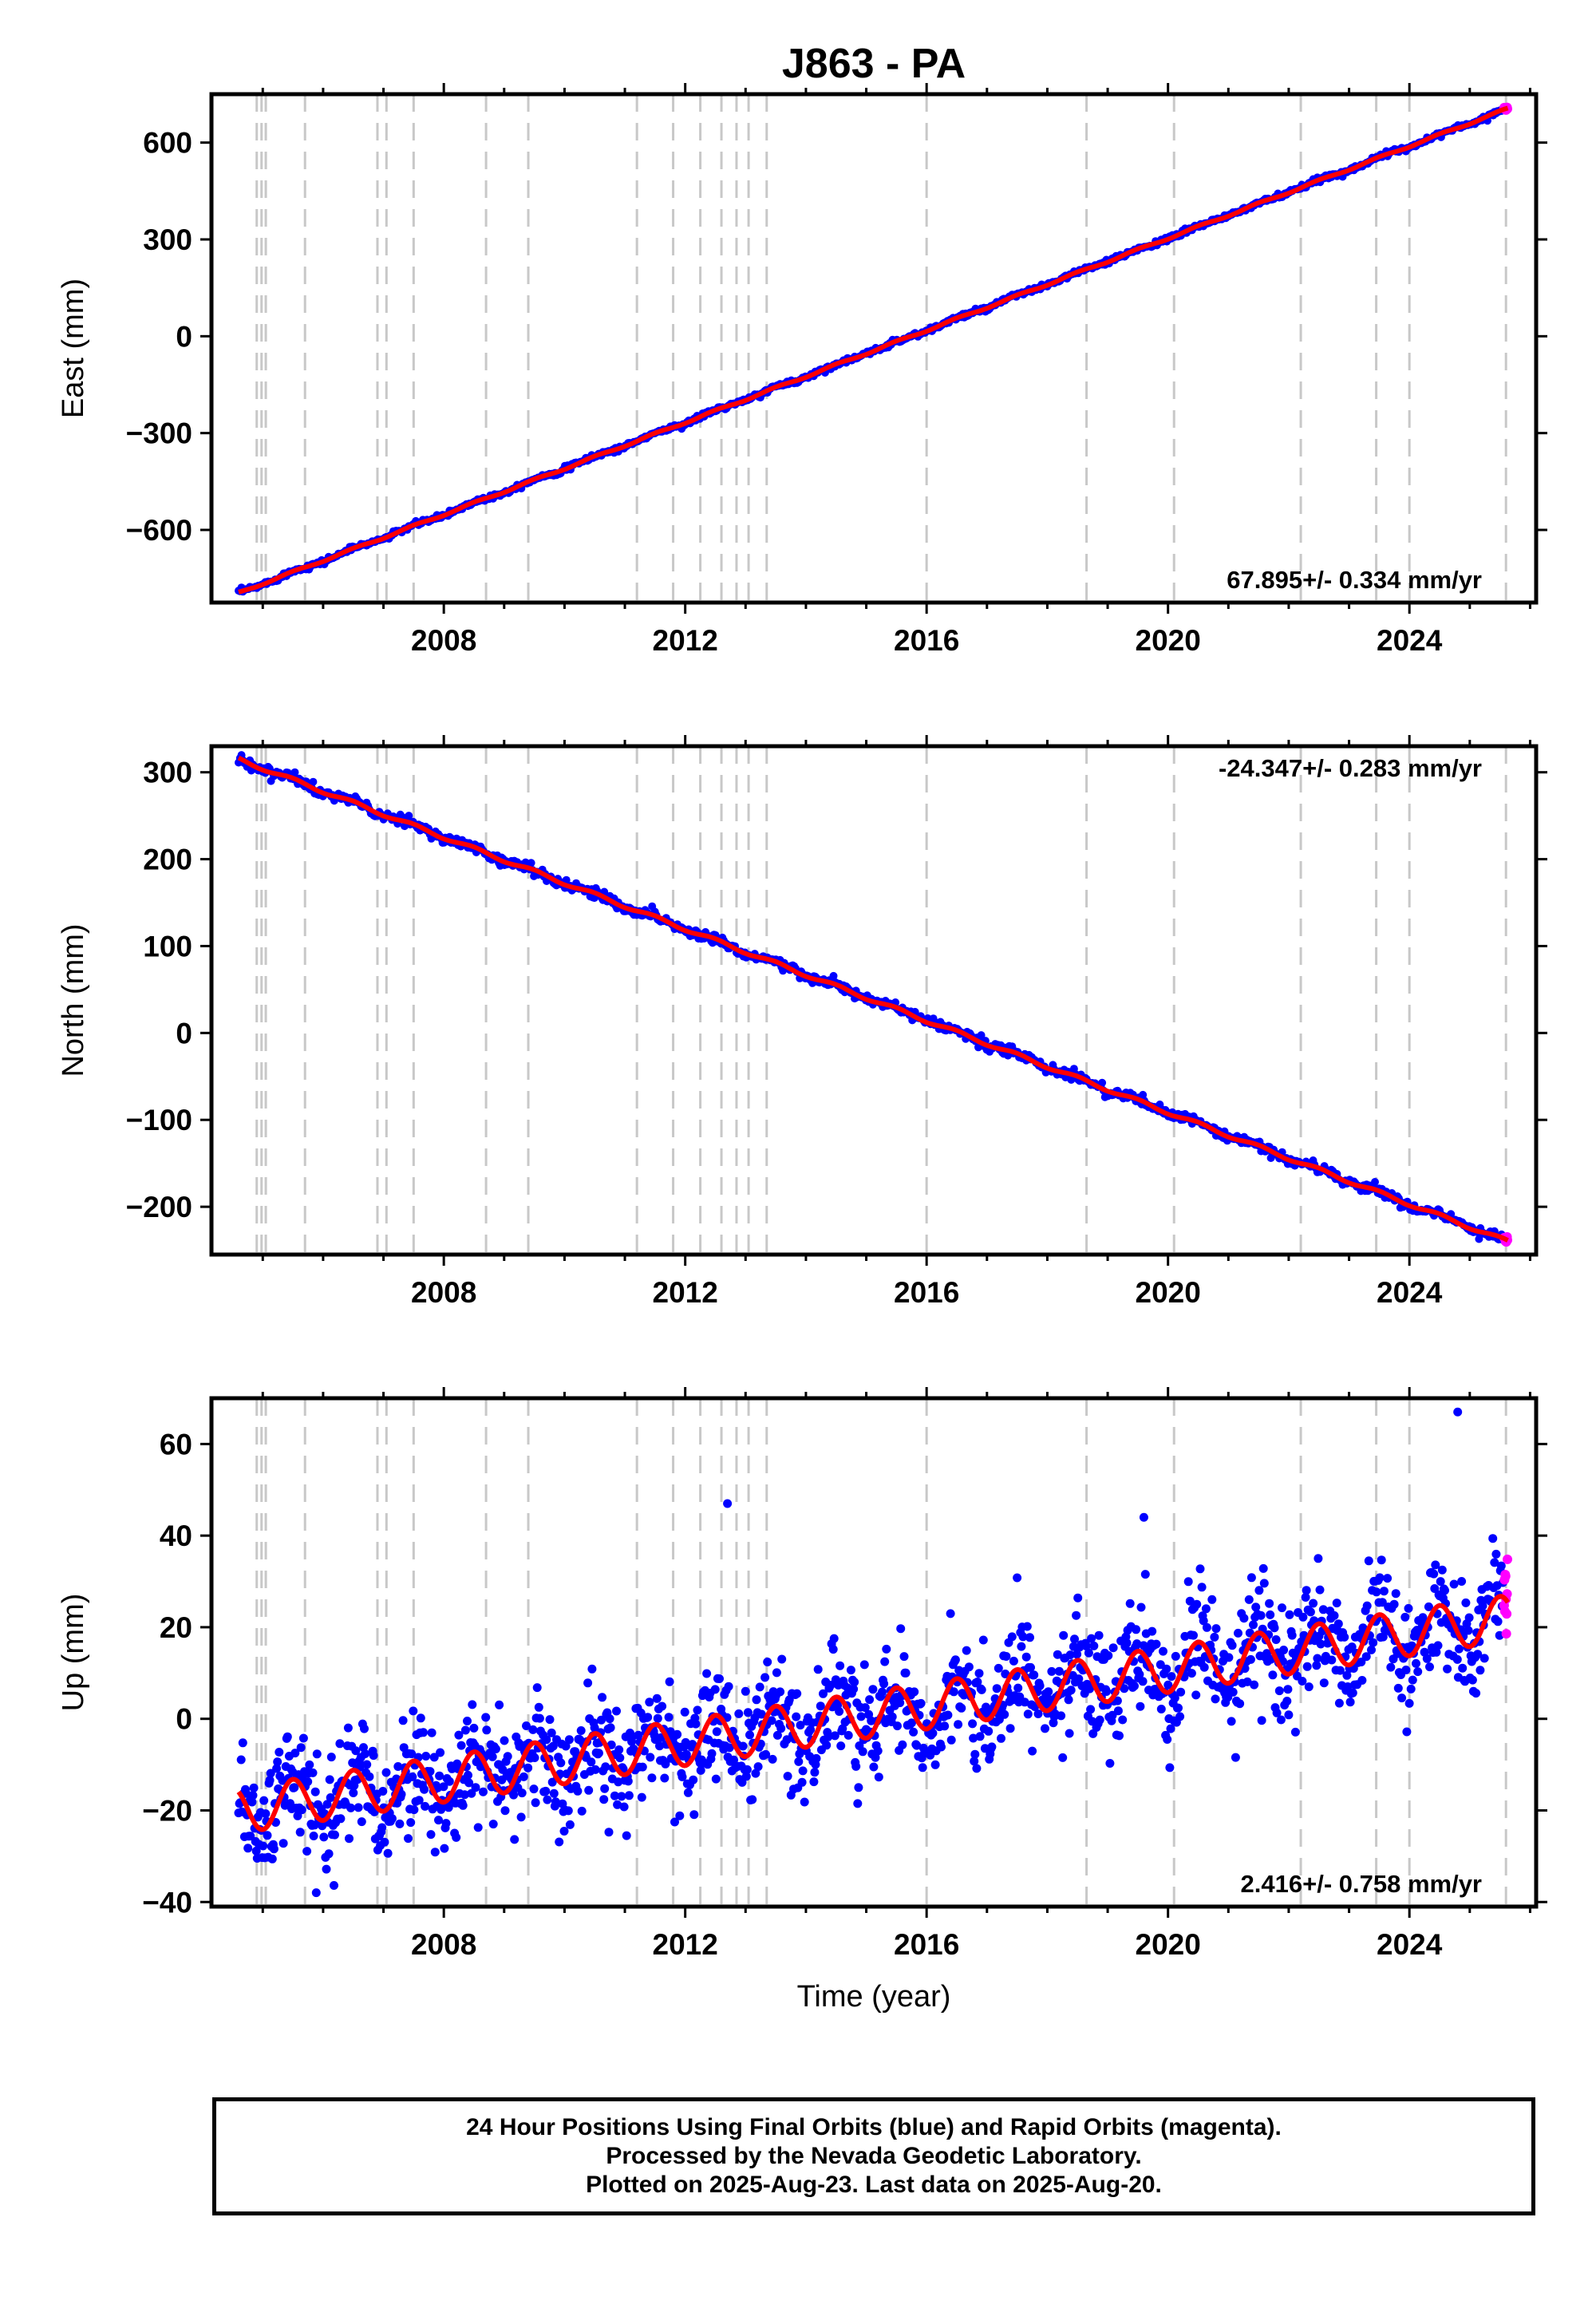 The height and width of the screenshot is (2316, 1596). What do you see at coordinates (159, 433) in the screenshot?
I see `y-tick-label: −300` at bounding box center [159, 433].